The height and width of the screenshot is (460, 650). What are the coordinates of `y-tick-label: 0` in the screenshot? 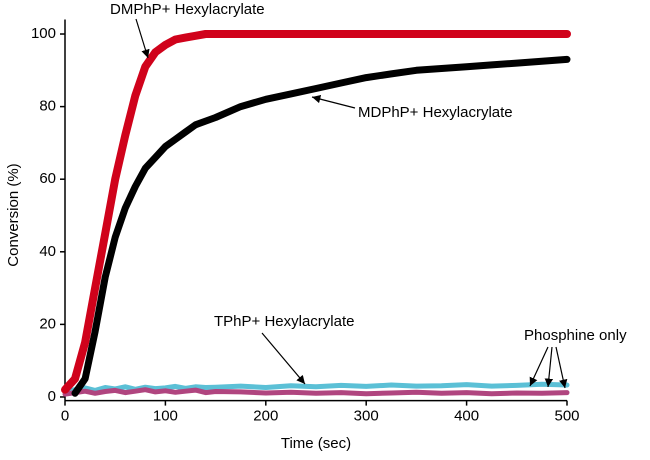 It's located at (52, 396).